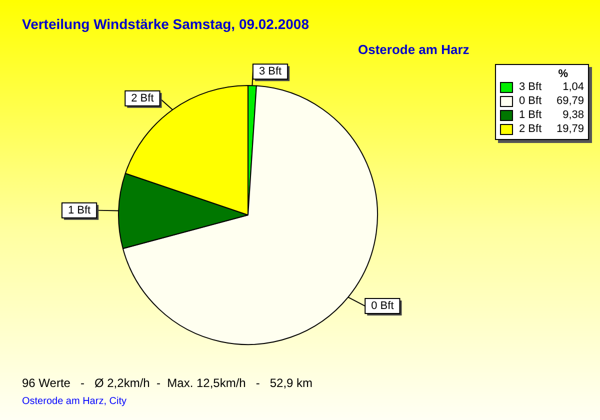 Image resolution: width=600 pixels, height=420 pixels. What do you see at coordinates (563, 74) in the screenshot?
I see `legend-title: %` at bounding box center [563, 74].